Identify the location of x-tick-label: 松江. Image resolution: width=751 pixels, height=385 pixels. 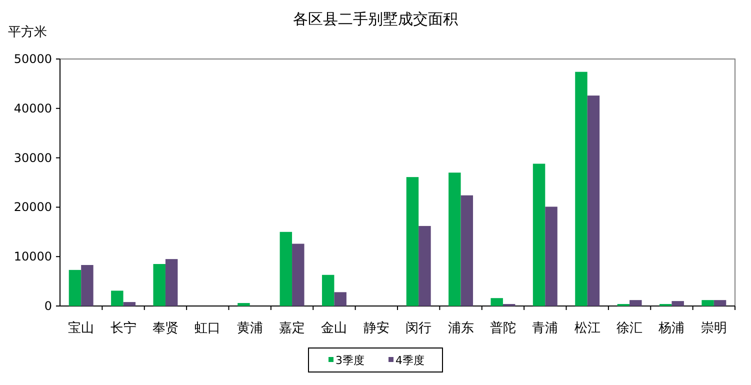
(587, 328).